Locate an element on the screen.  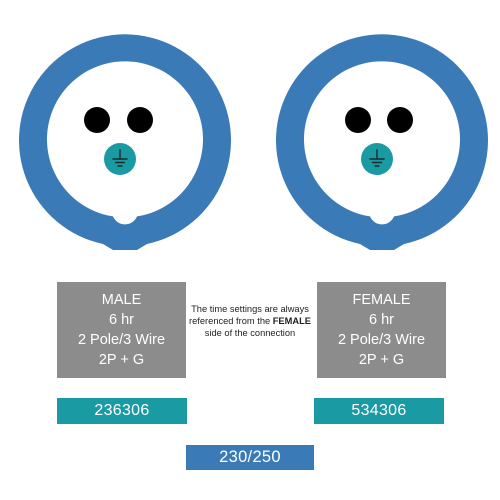
note-text-after: side of the connection is located at coordinates (250, 333).